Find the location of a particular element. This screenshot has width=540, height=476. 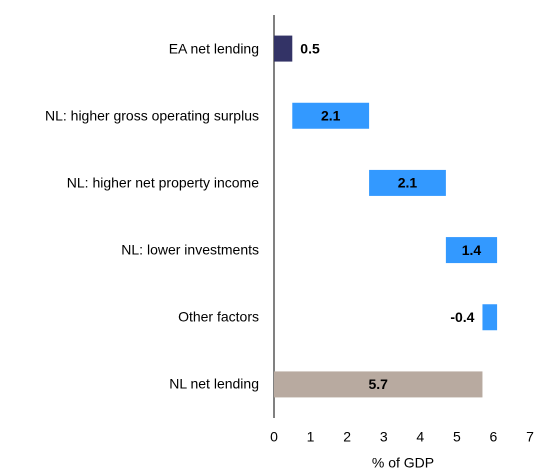

x-axis-label: % of GDP is located at coordinates (403, 463).